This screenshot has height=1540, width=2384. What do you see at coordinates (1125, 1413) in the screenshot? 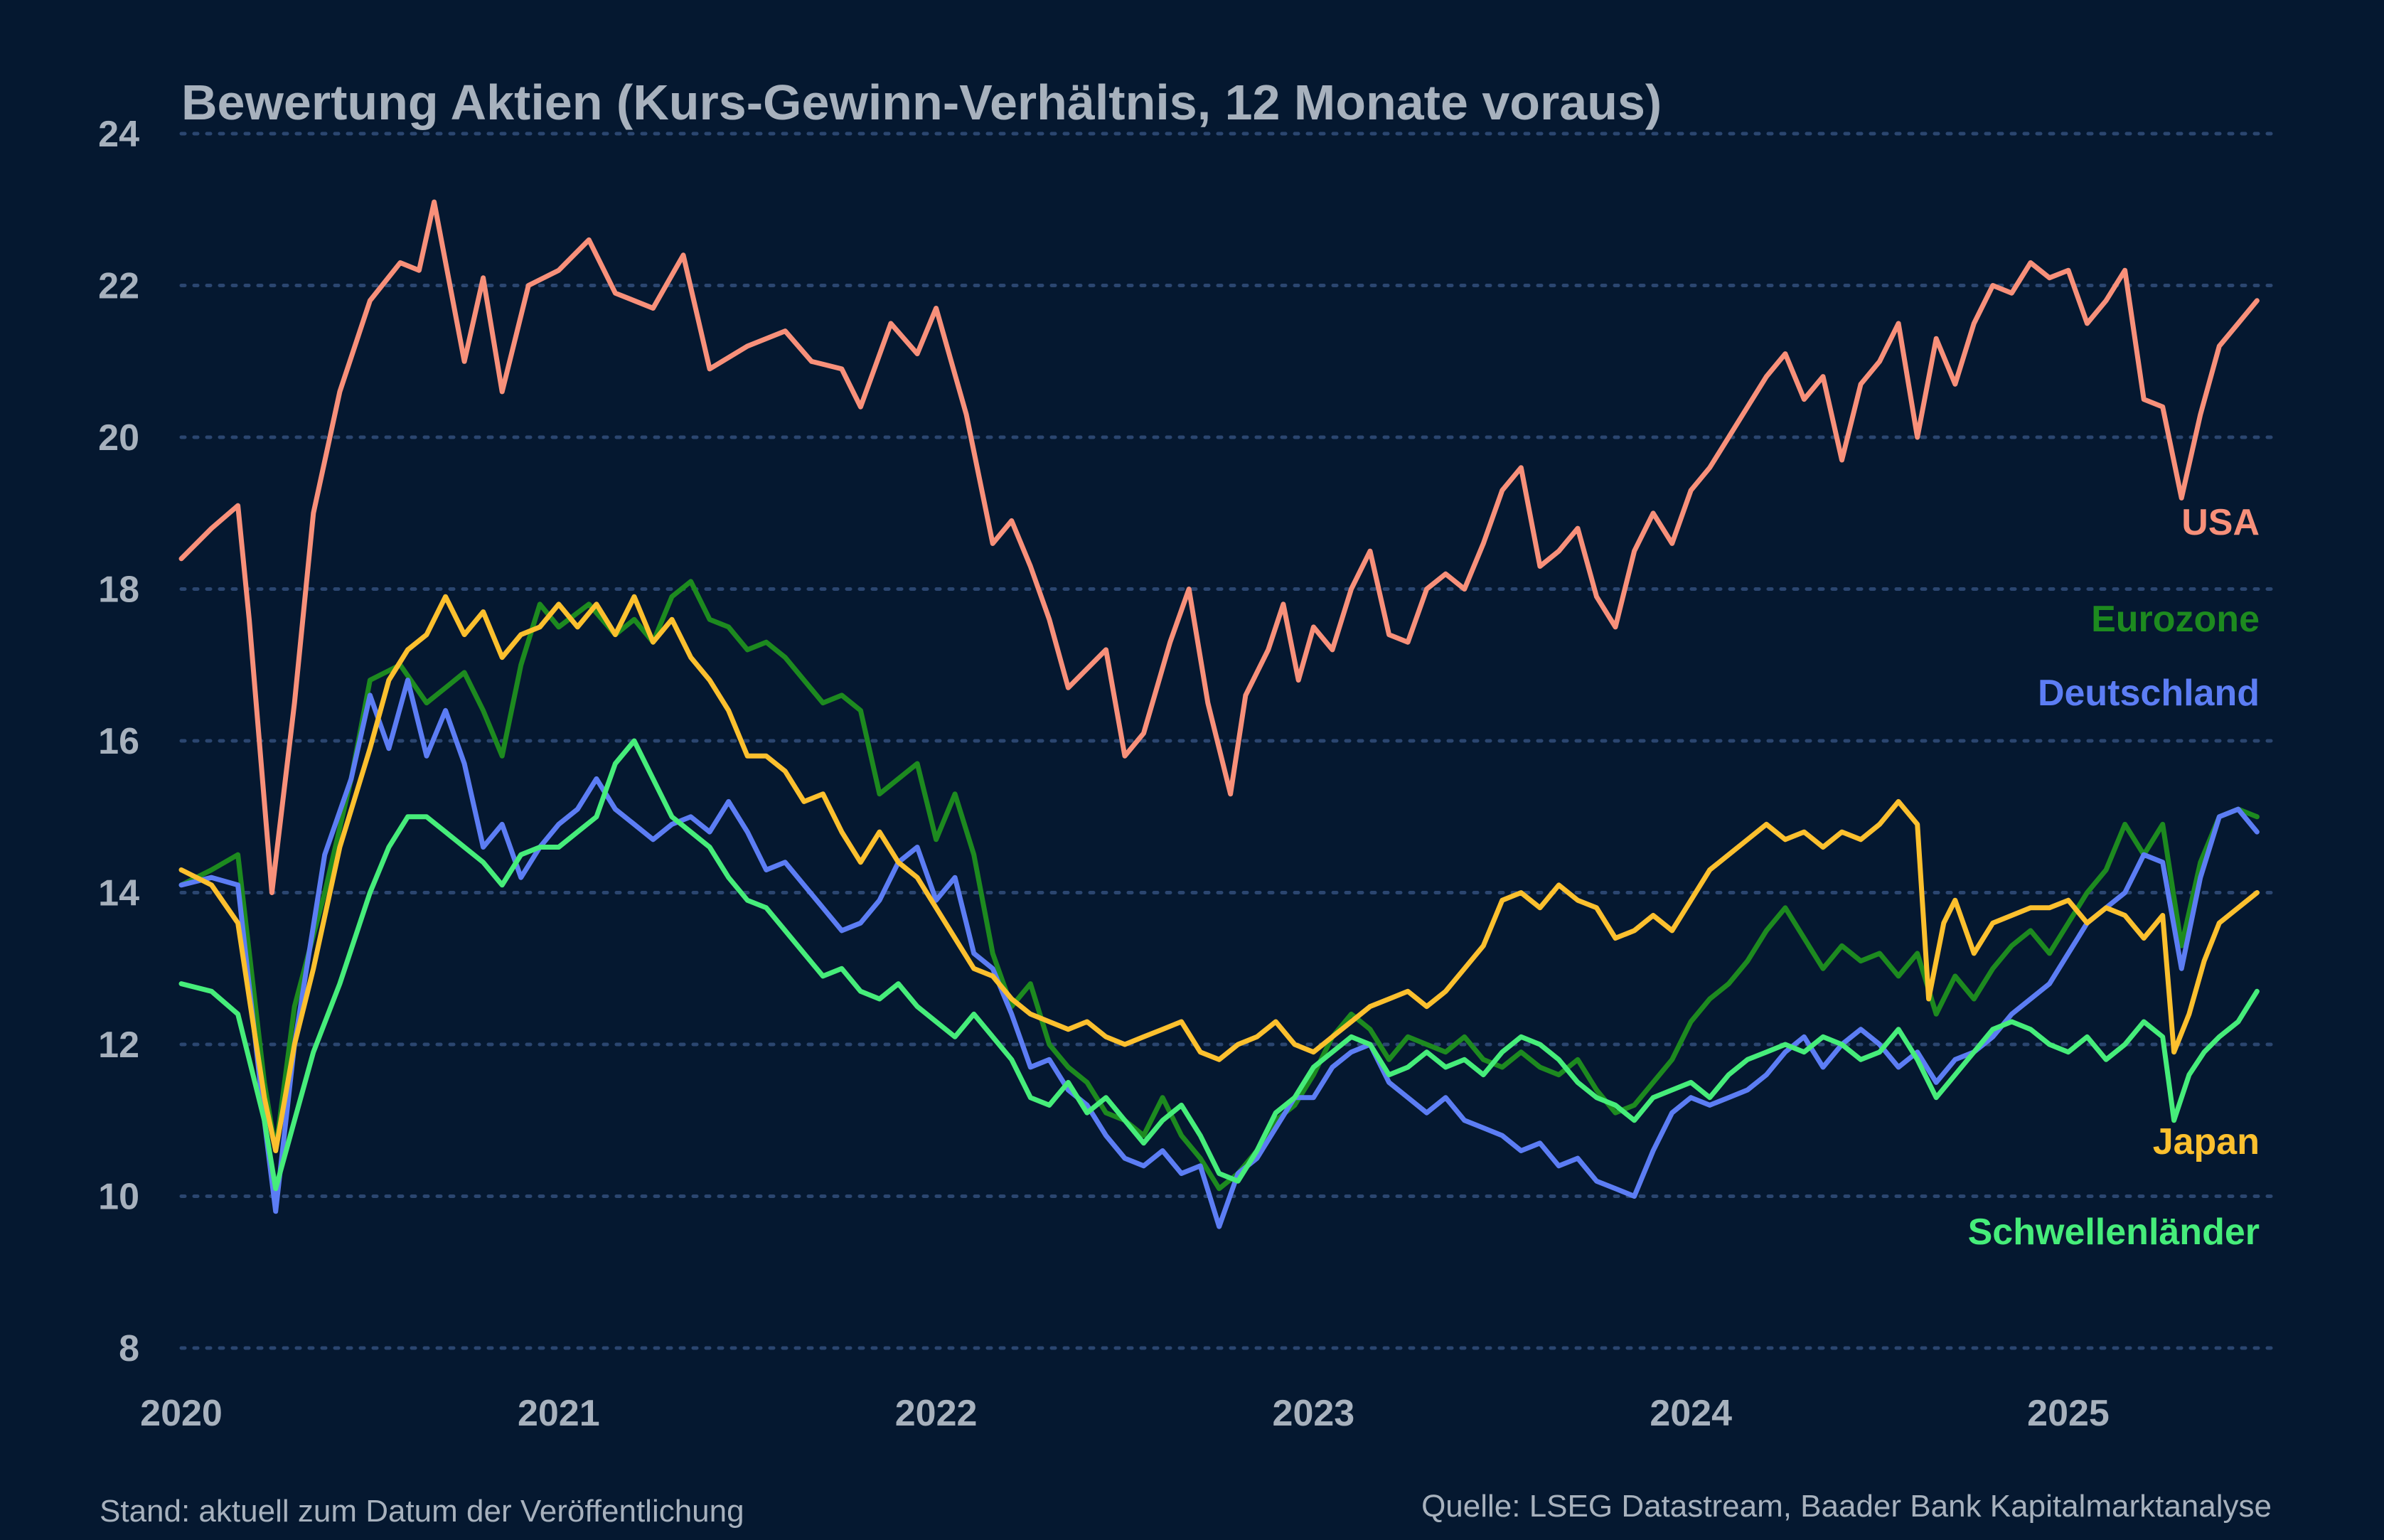
I see `x-axis-ticks: 2020 2021 2022 2023 2024 2025` at bounding box center [1125, 1413].